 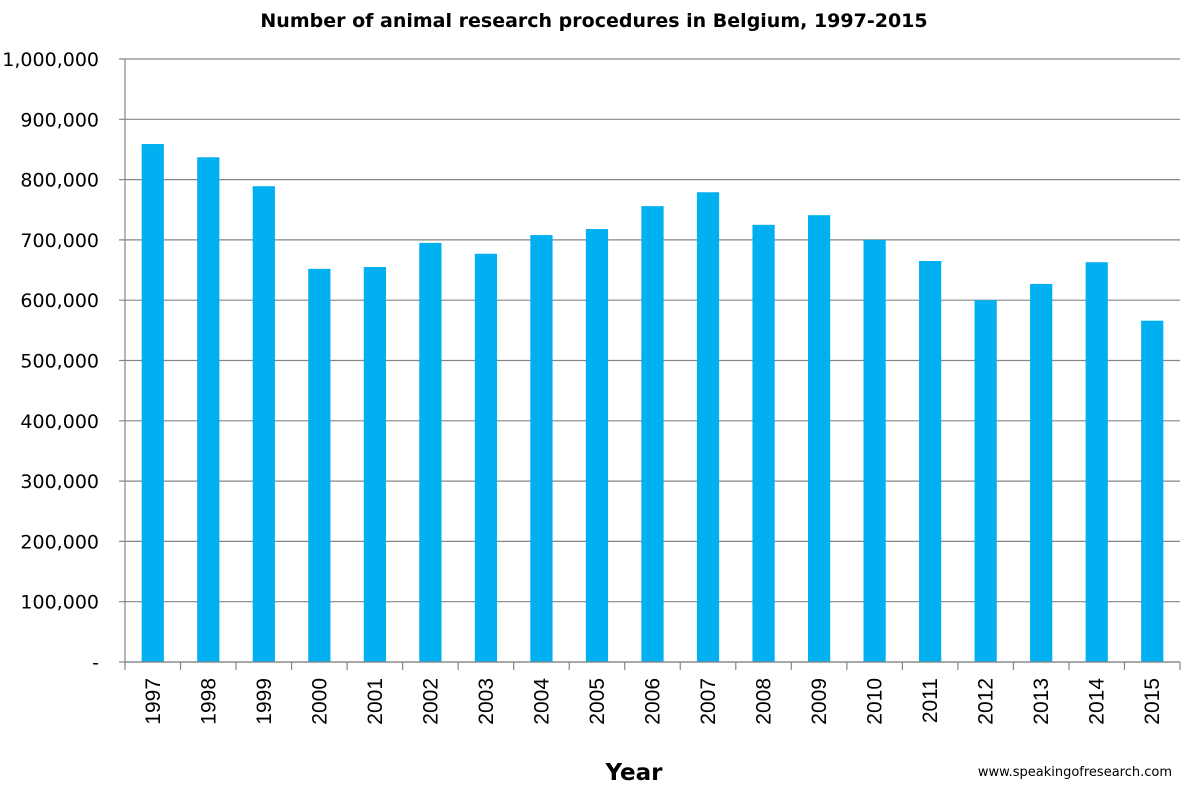 What do you see at coordinates (1075, 772) in the screenshot?
I see `source-credit: www.speakingofresearch.com` at bounding box center [1075, 772].